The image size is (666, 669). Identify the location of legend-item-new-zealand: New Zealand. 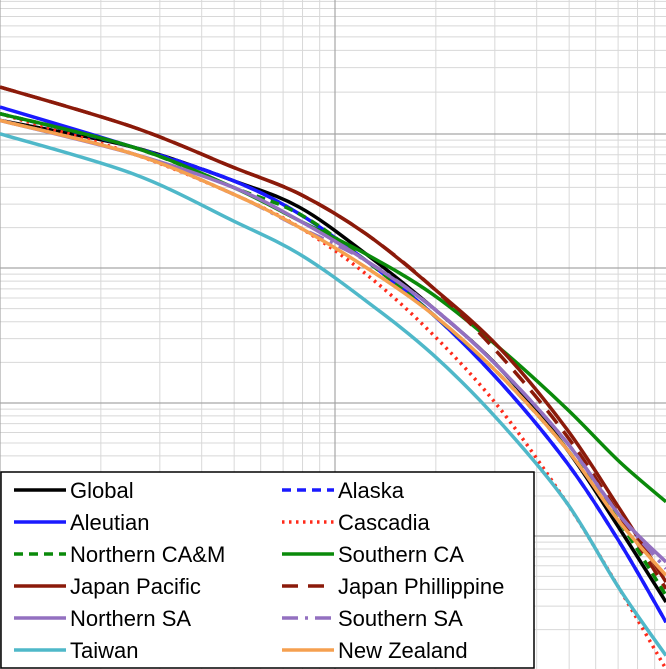
(375, 650).